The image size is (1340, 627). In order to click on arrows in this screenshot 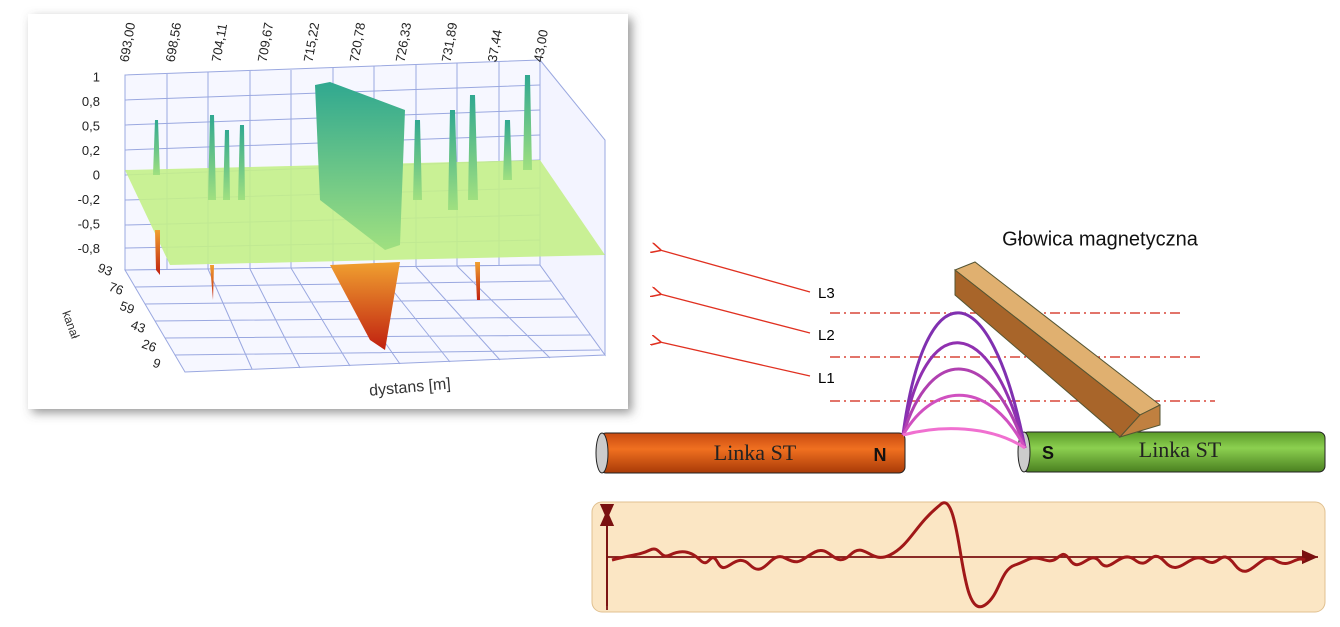, I will do `click(735, 313)`.